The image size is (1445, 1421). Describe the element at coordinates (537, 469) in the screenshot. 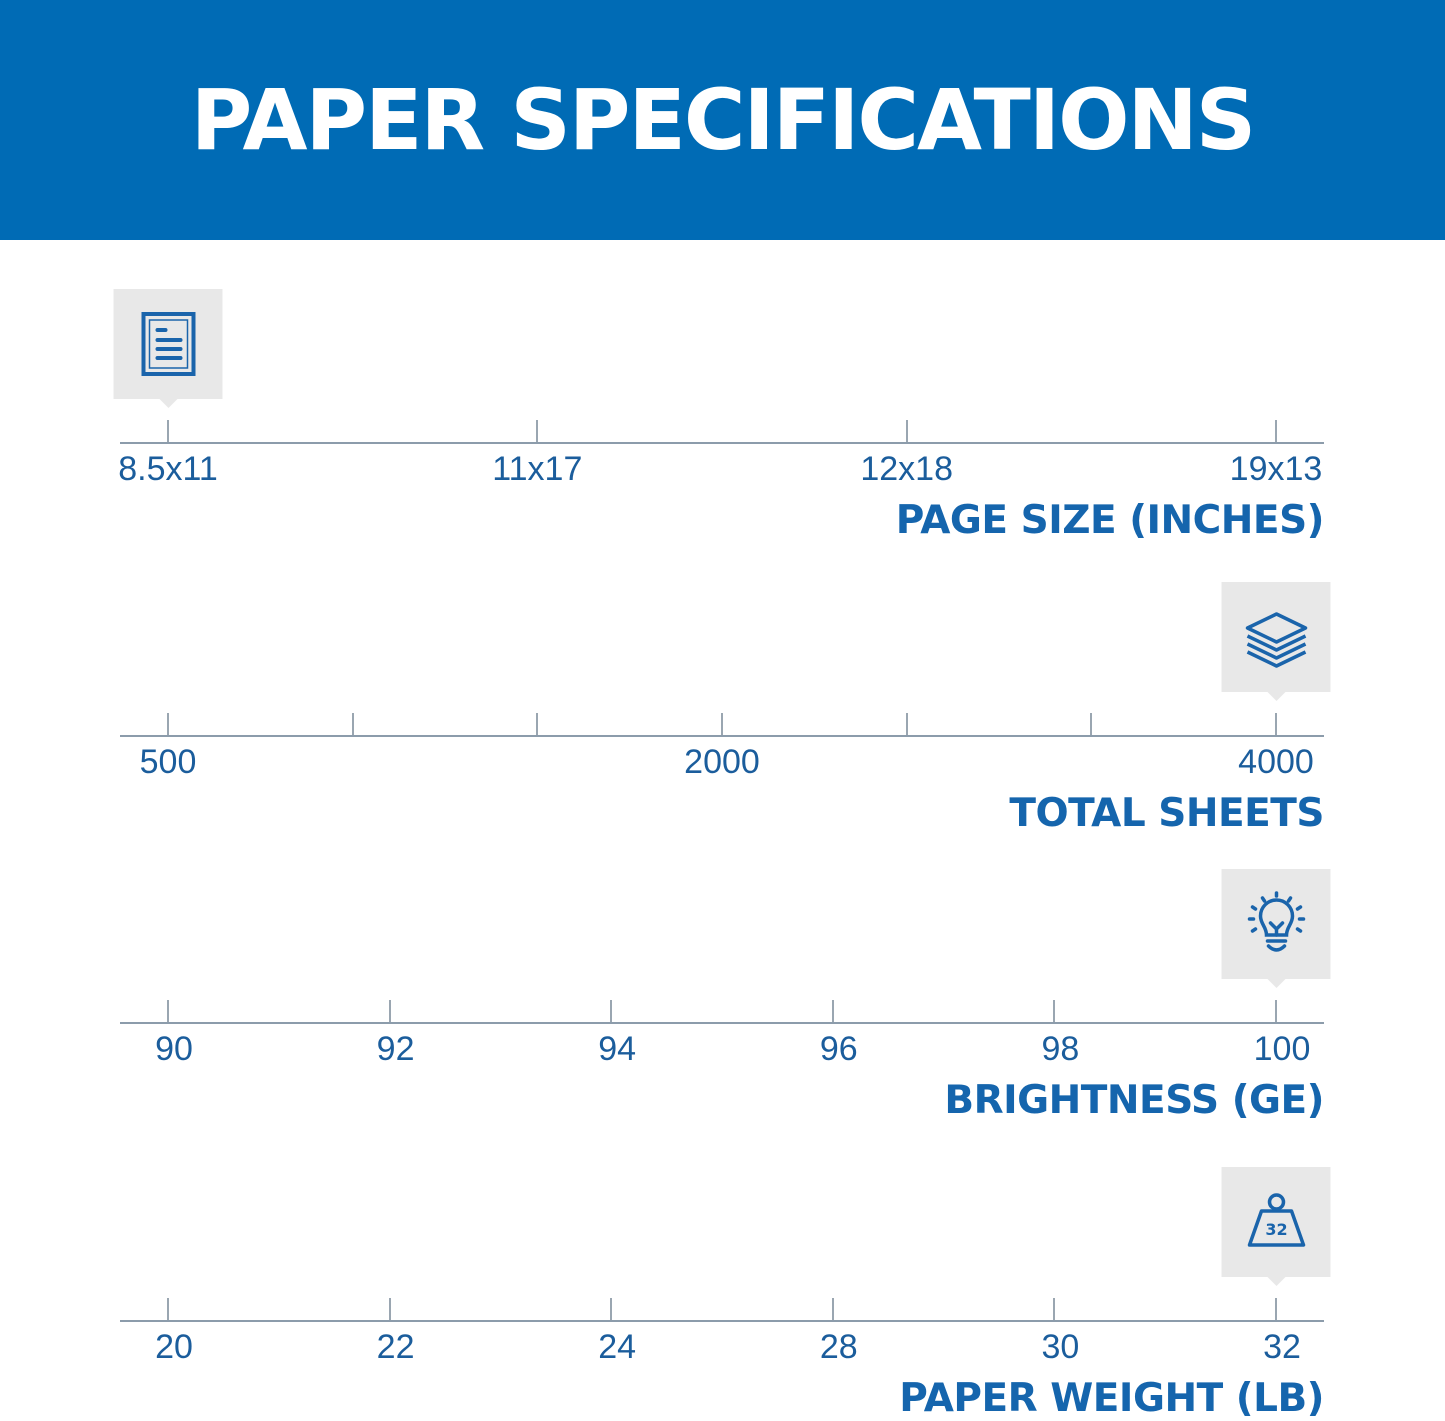

I see `tick-label: 11x17` at that location.